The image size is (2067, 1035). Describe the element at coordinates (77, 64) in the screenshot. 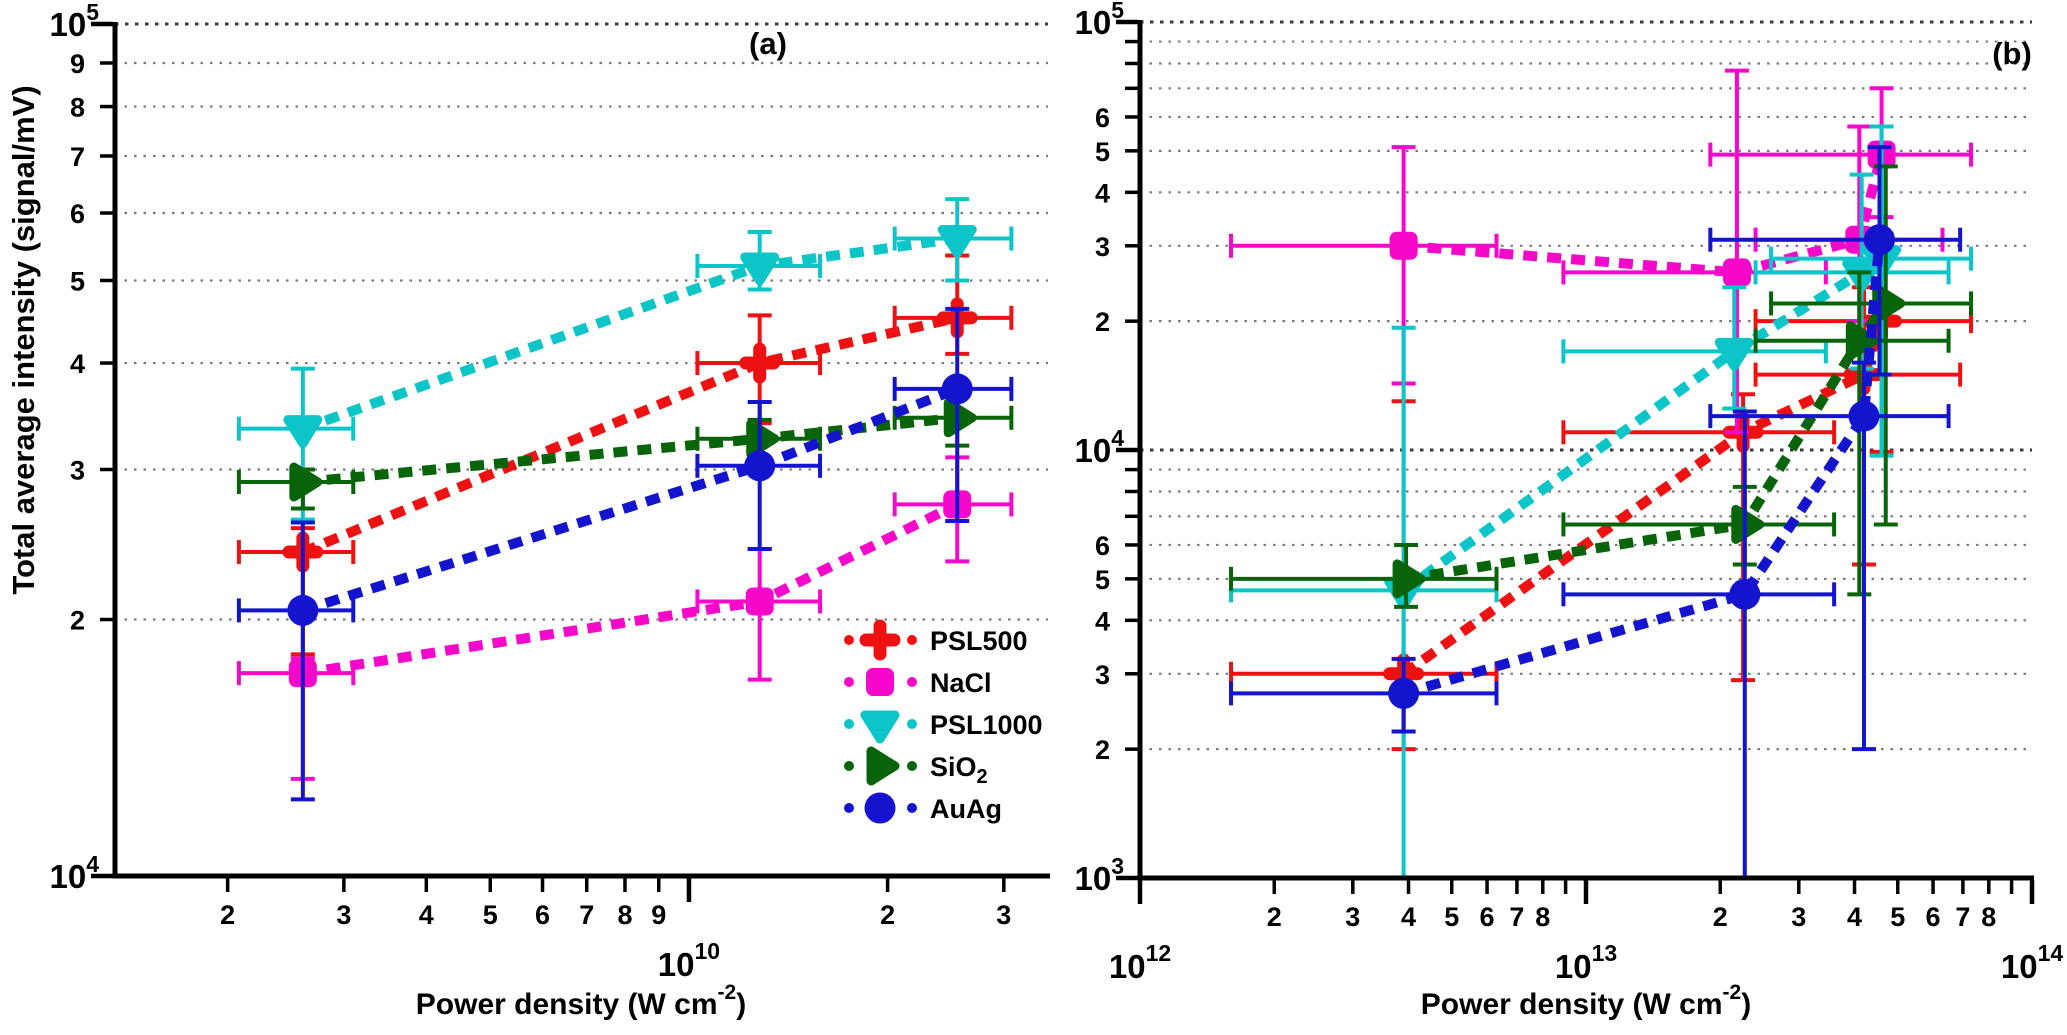

I see `y-tick-label: 9` at that location.